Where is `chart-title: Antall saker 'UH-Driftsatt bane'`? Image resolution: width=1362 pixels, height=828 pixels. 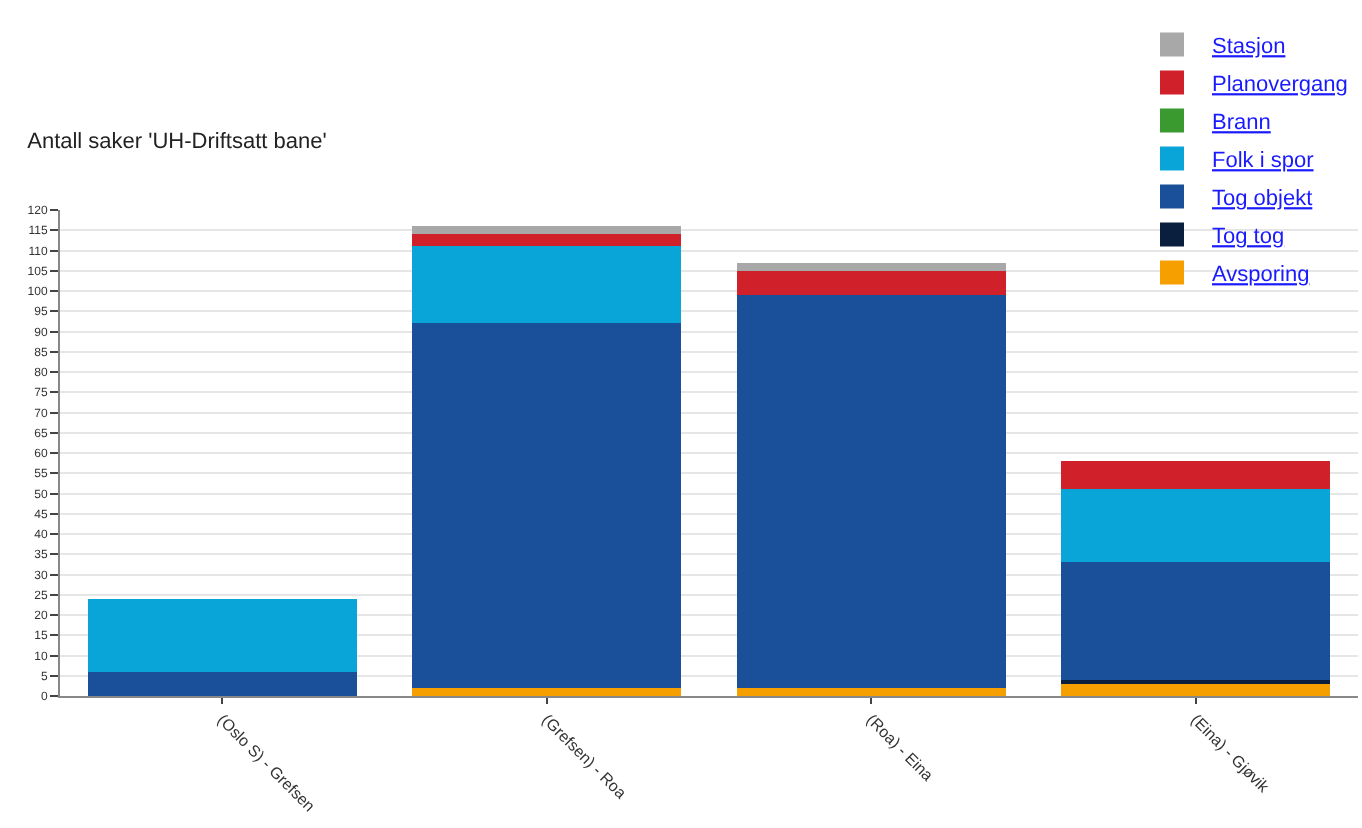 chart-title: Antall saker 'UH-Driftsatt bane' is located at coordinates (177, 142).